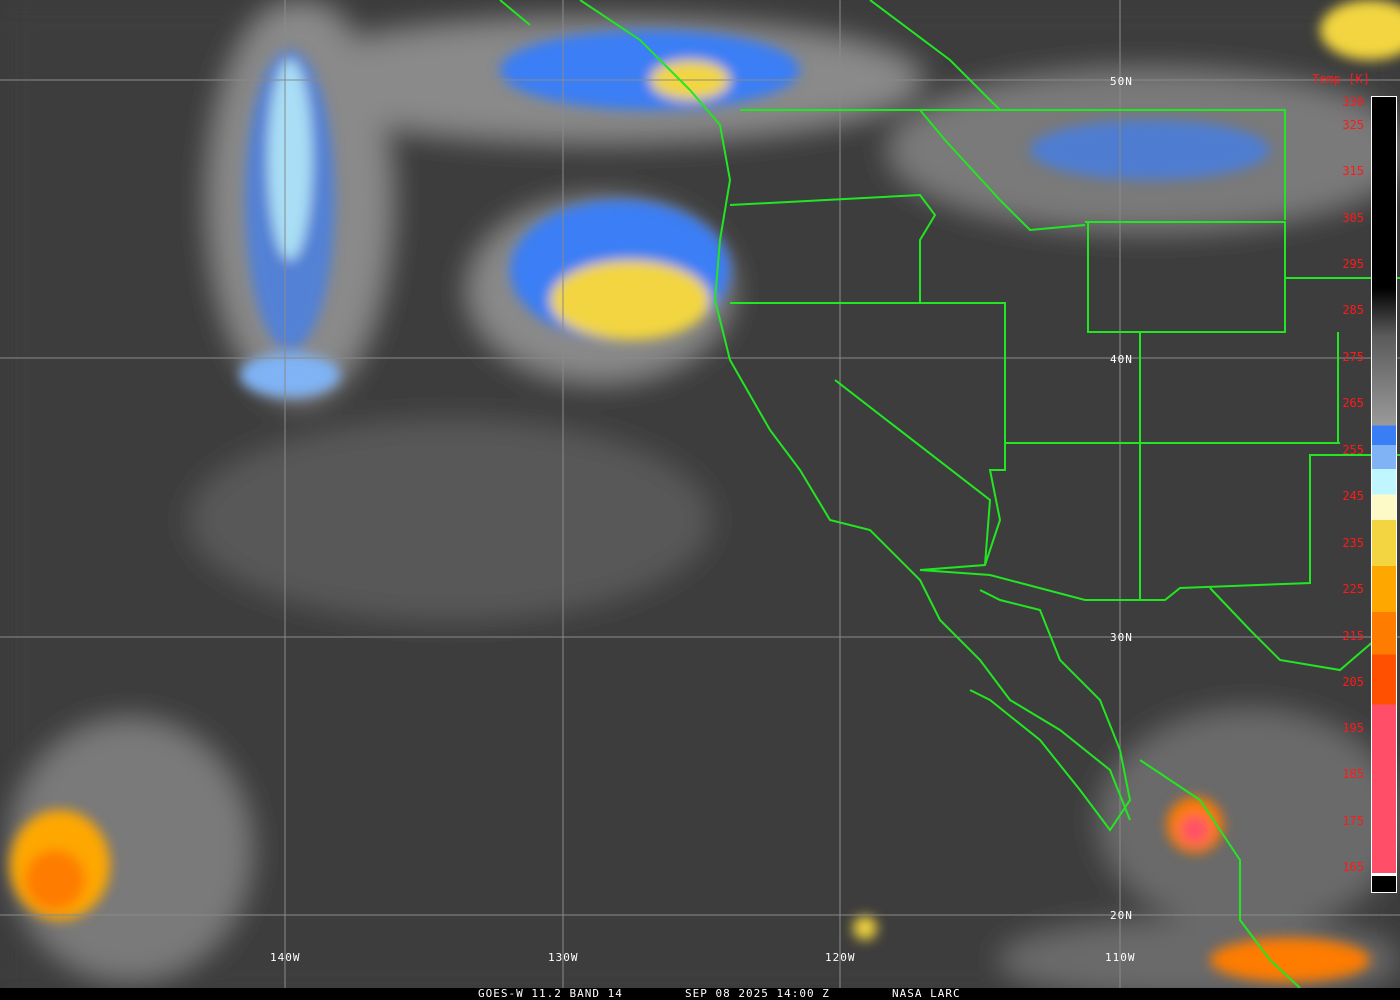 The image size is (1400, 1000). Describe the element at coordinates (1353, 310) in the screenshot. I see `colorbar-tick-label: 285` at that location.